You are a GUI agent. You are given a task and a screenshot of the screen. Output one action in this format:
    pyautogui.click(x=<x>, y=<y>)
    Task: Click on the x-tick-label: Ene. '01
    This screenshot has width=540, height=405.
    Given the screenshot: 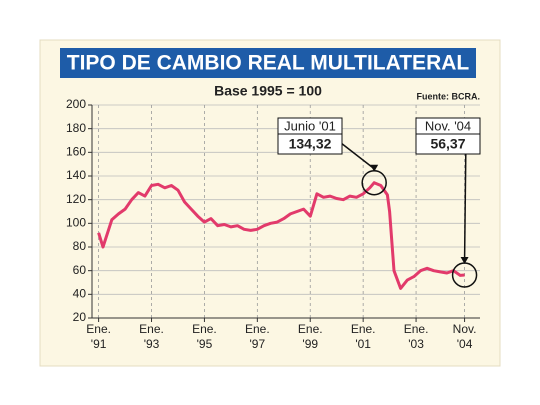 What is the action you would take?
    pyautogui.click(x=363, y=336)
    